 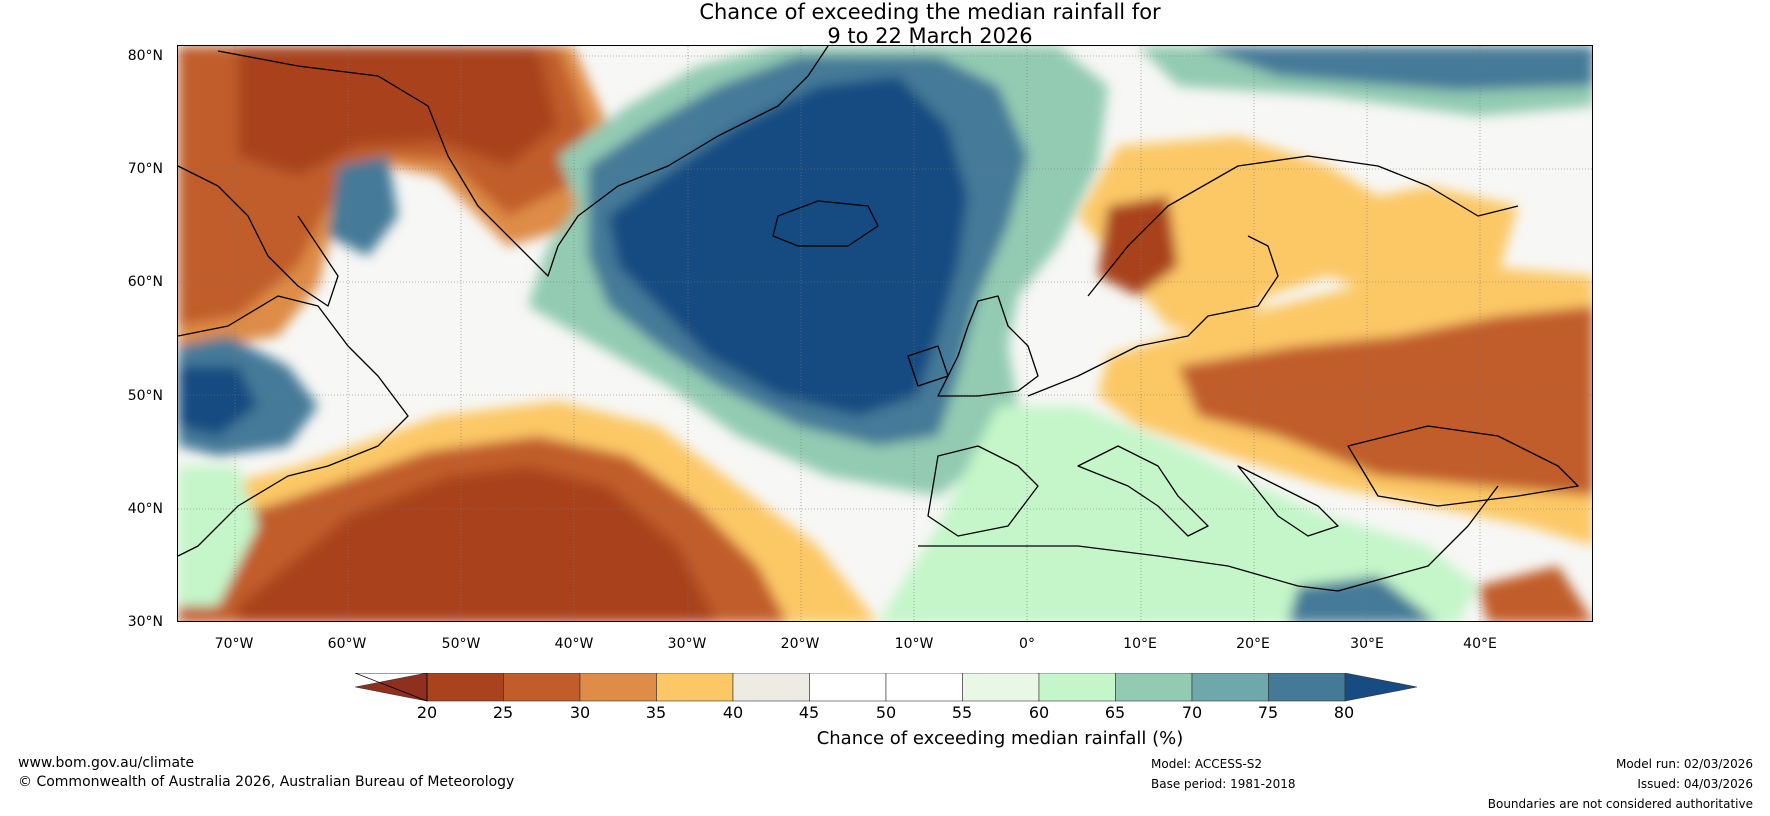 I want to click on wet-region-arctic-core, so click(x=1395, y=68).